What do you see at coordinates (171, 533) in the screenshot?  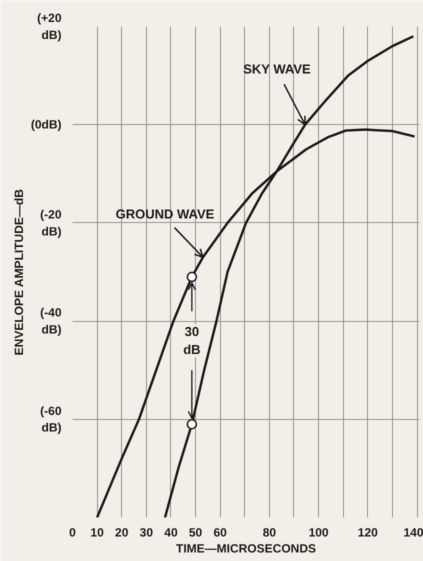 I see `x-tick-label: 40` at bounding box center [171, 533].